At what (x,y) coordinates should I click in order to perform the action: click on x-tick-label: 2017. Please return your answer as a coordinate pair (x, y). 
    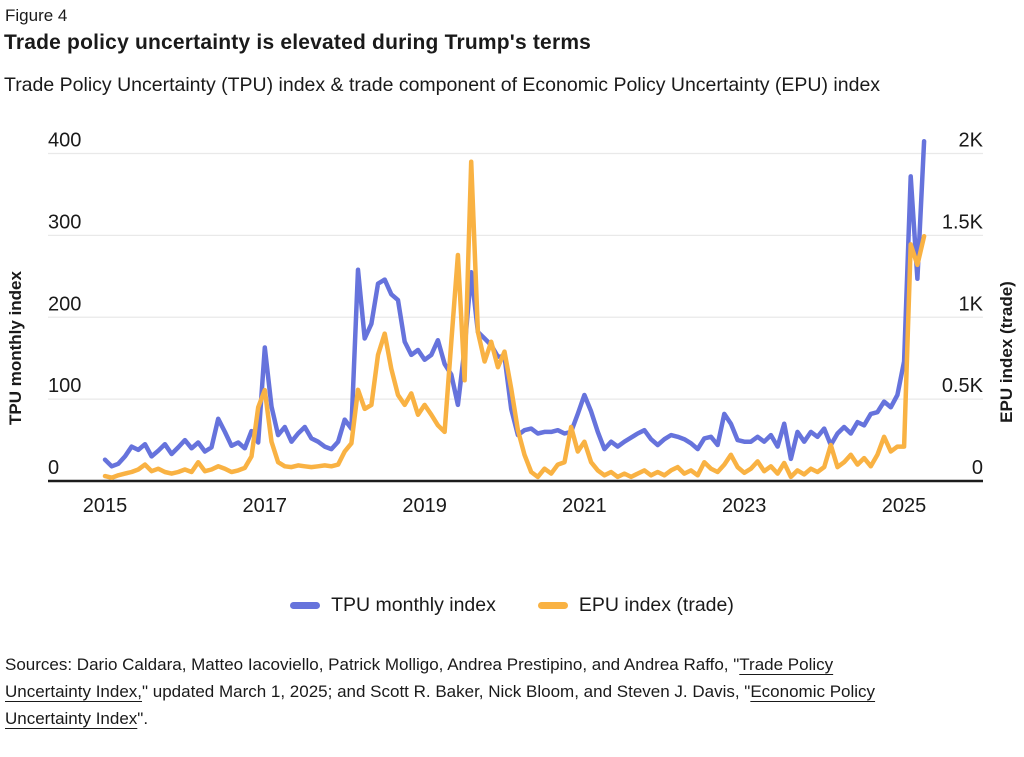
    Looking at the image, I should click on (265, 506).